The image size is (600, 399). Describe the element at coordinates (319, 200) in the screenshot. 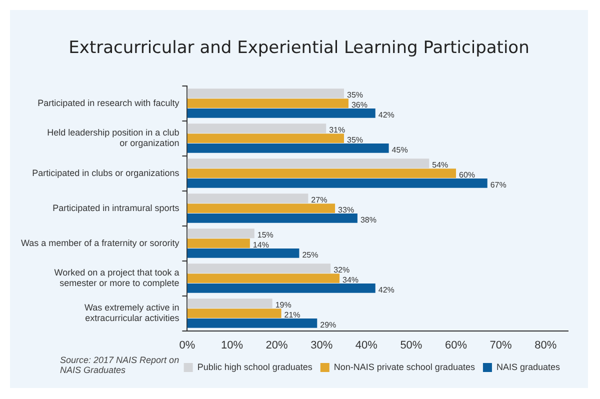

I see `data-label: 27%` at that location.